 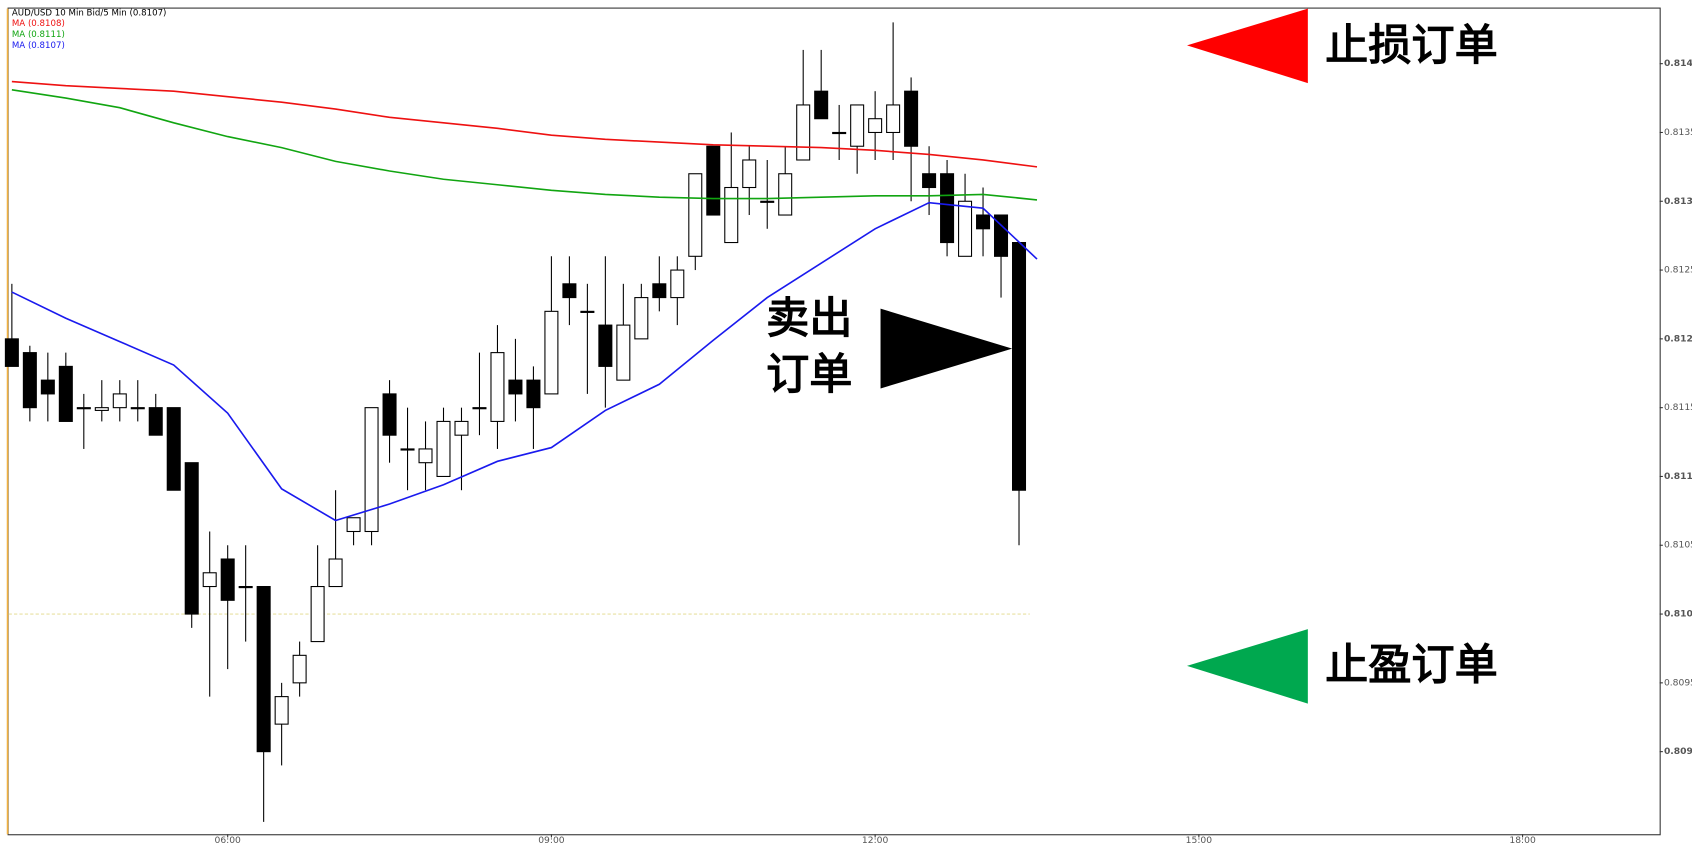 What do you see at coordinates (38, 24) in the screenshot?
I see `legend-entry: MA (0.8108)` at bounding box center [38, 24].